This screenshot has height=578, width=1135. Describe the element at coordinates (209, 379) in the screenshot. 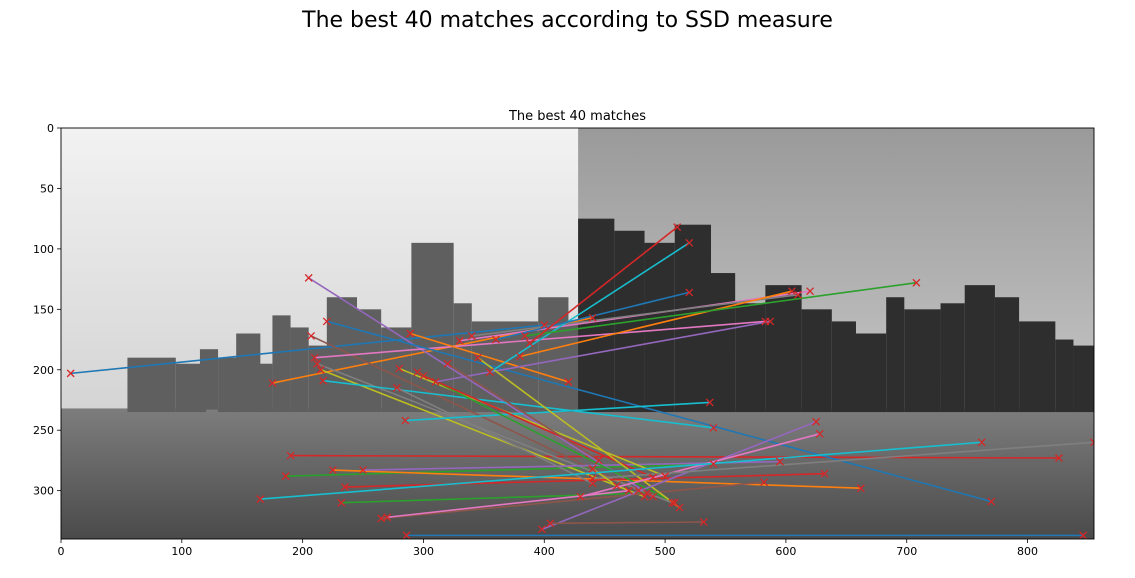

I see `left-building` at that location.